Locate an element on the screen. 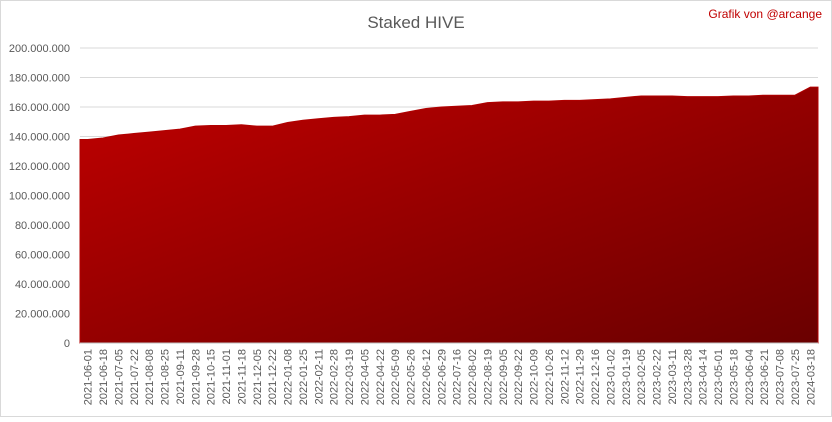 The width and height of the screenshot is (832, 422). x-tick-label: 2021-10-15 is located at coordinates (212, 377).